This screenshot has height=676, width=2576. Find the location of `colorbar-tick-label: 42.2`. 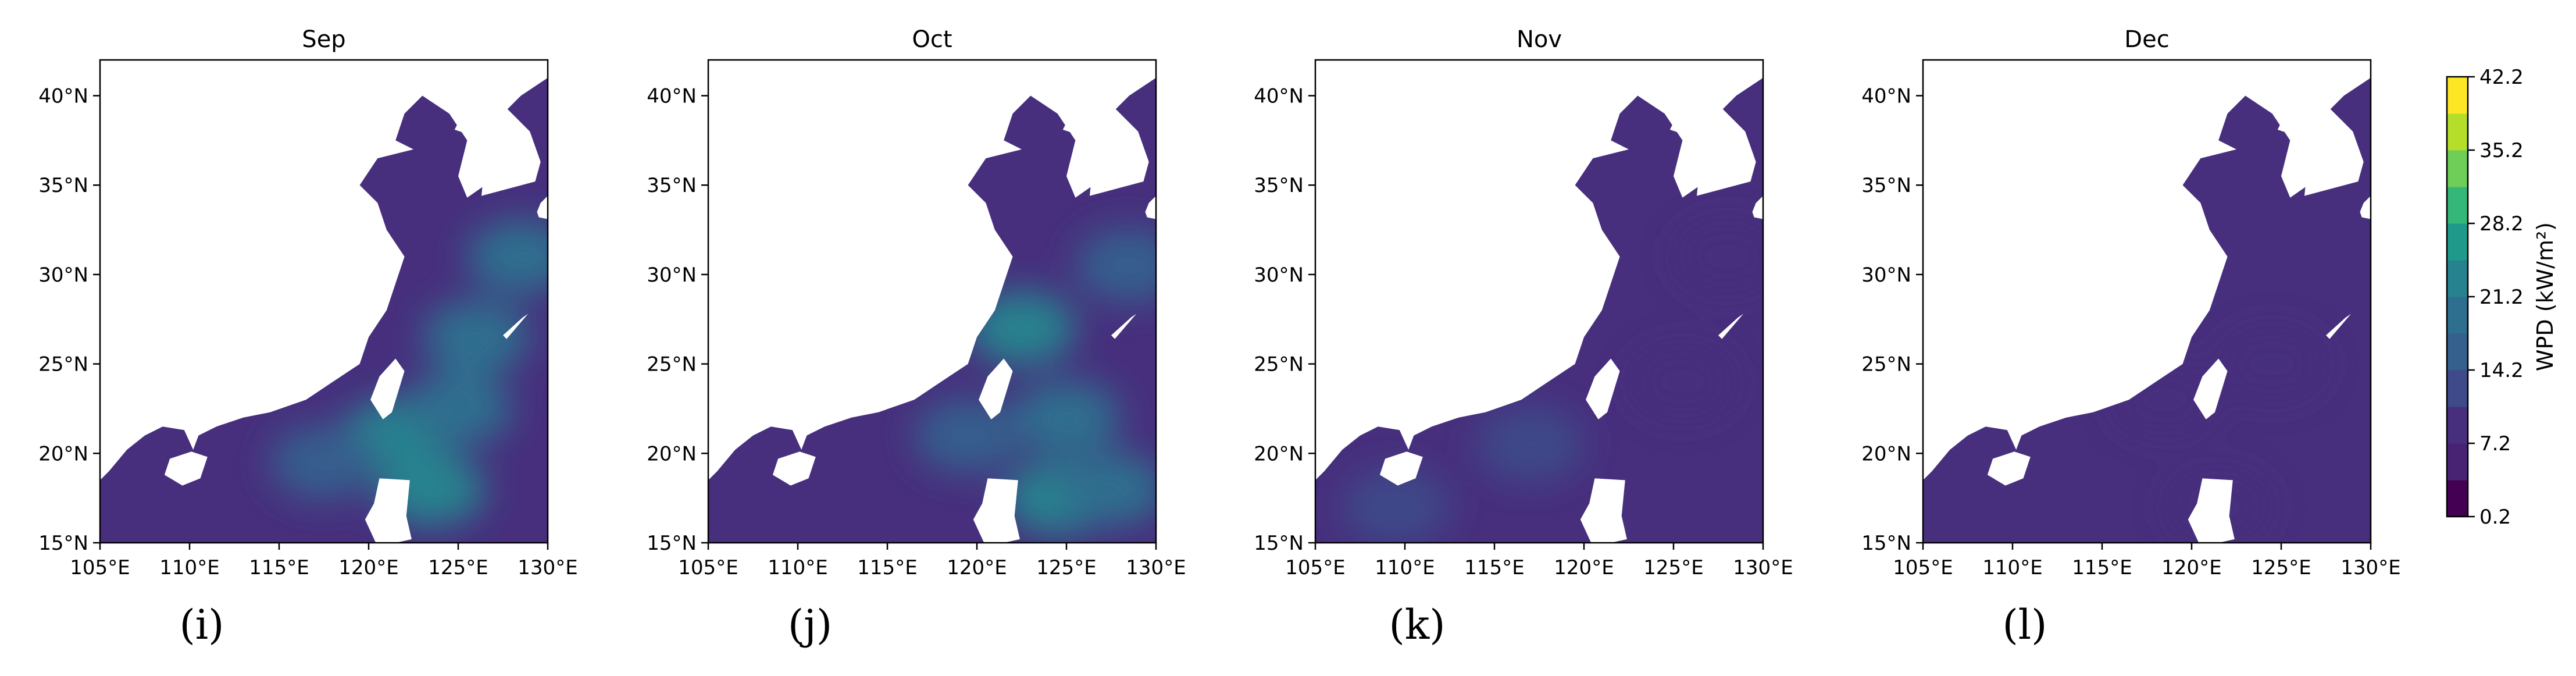

colorbar-tick-label: 42.2 is located at coordinates (2502, 78).